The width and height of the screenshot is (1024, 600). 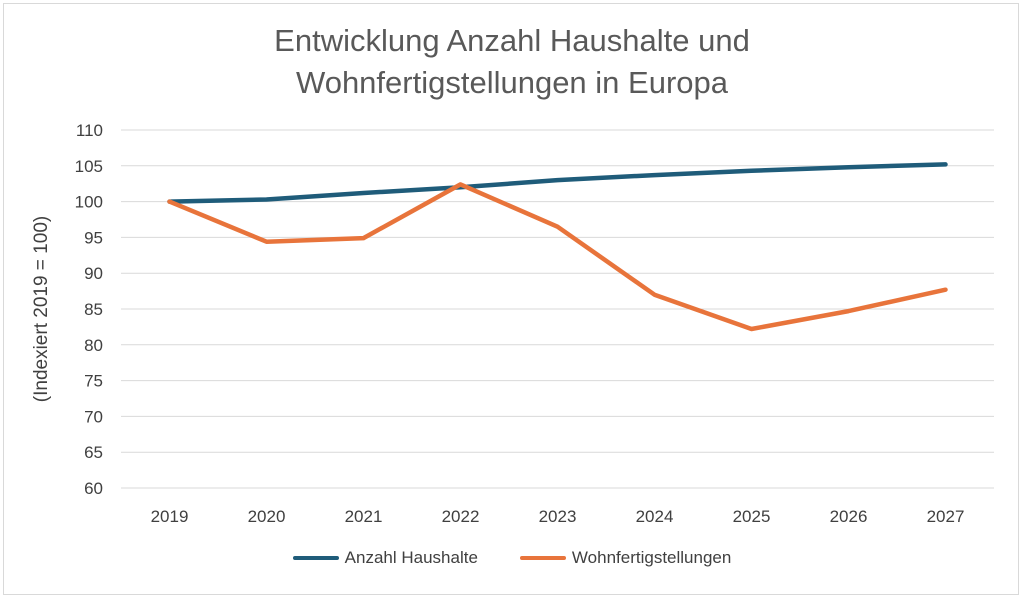 I want to click on y-tick-label-90: 90, so click(x=93, y=273).